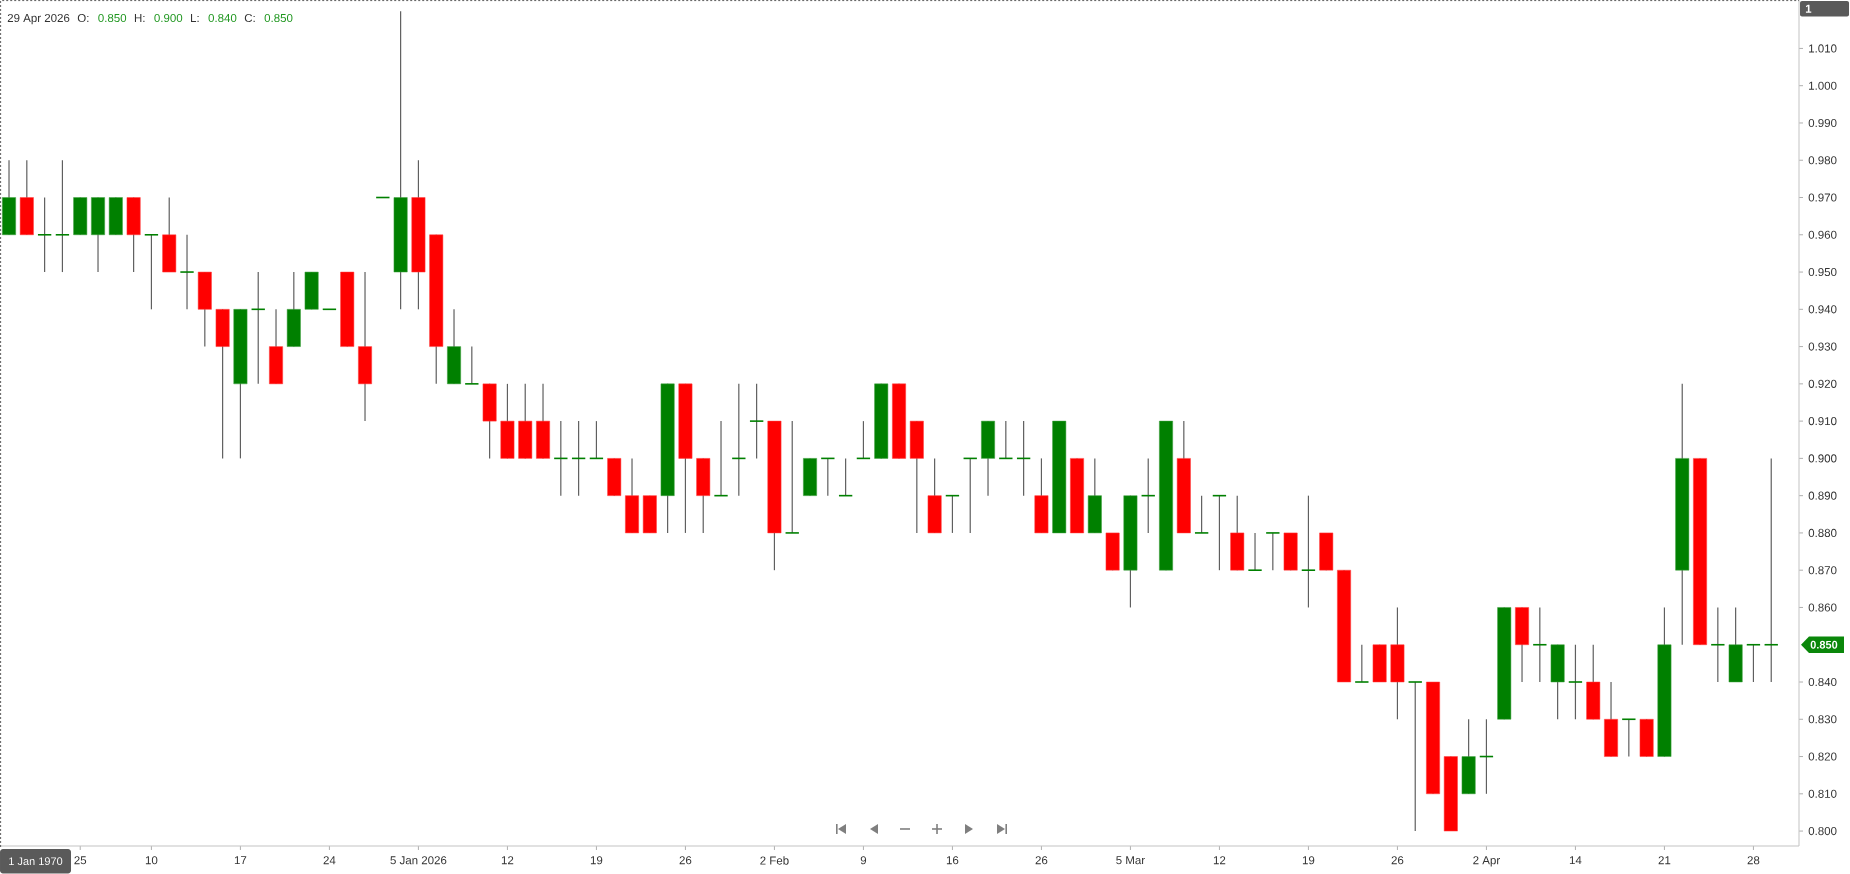 This screenshot has height=874, width=1850. I want to click on y-tick-label: 1.010, so click(1823, 48).